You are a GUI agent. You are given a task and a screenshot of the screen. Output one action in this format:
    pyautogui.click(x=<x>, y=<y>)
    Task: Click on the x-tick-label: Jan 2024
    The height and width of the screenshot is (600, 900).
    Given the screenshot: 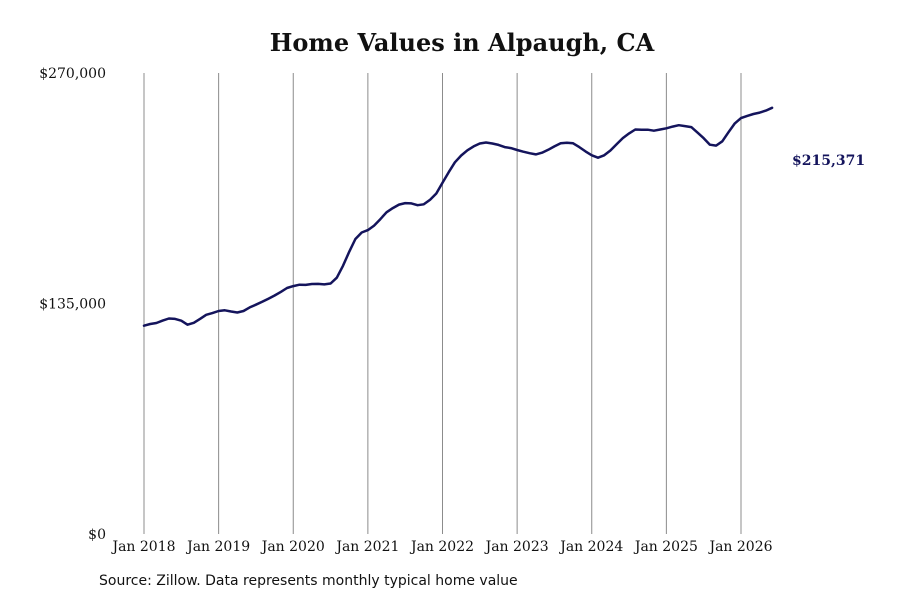 What is the action you would take?
    pyautogui.click(x=590, y=547)
    